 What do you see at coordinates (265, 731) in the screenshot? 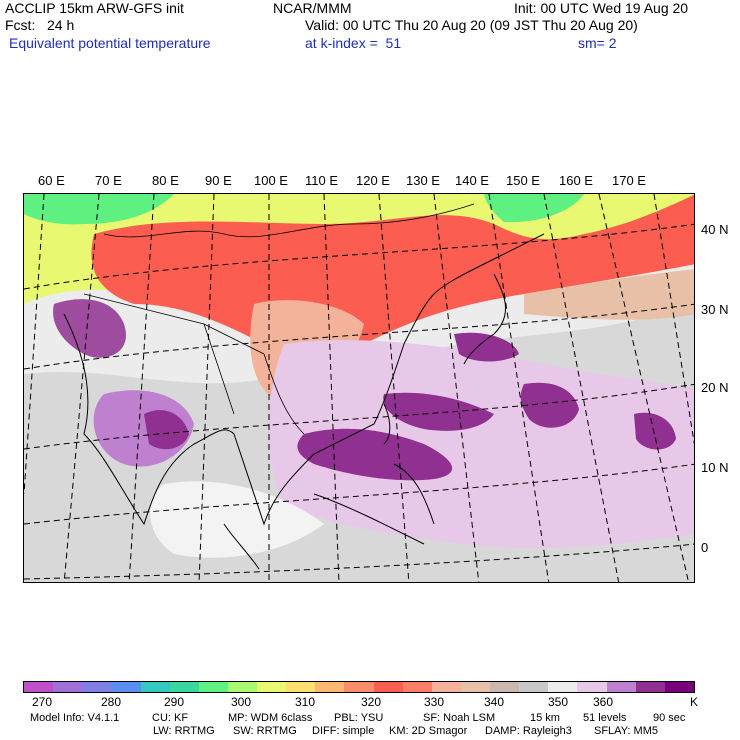
I see `footer-item: SW: RRTMG` at bounding box center [265, 731].